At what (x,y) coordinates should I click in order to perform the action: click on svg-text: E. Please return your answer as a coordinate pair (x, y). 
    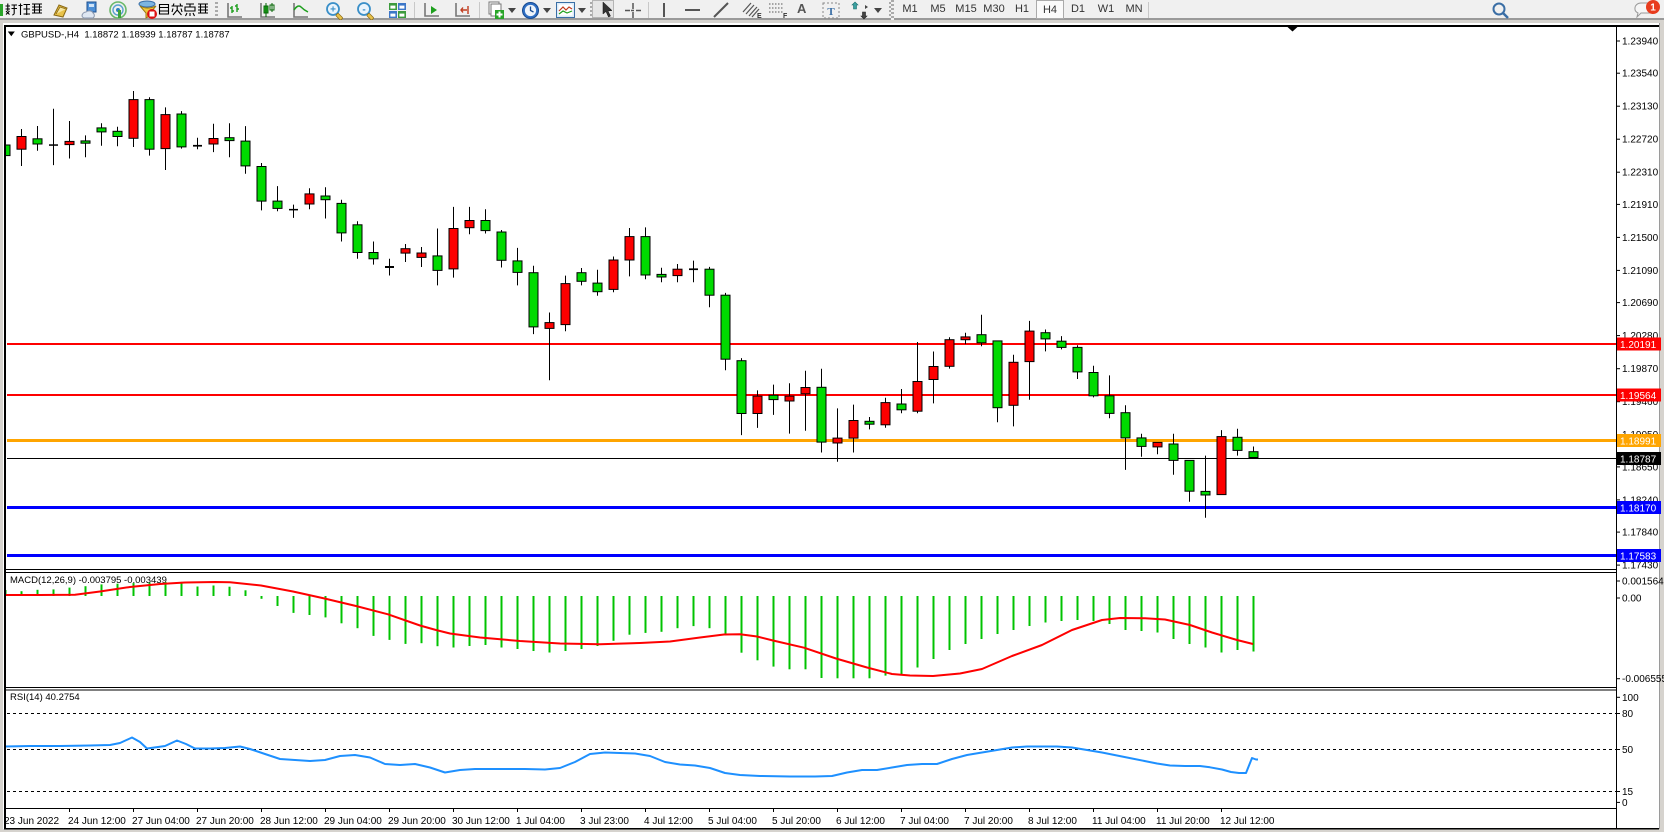
    Looking at the image, I should click on (759, 16).